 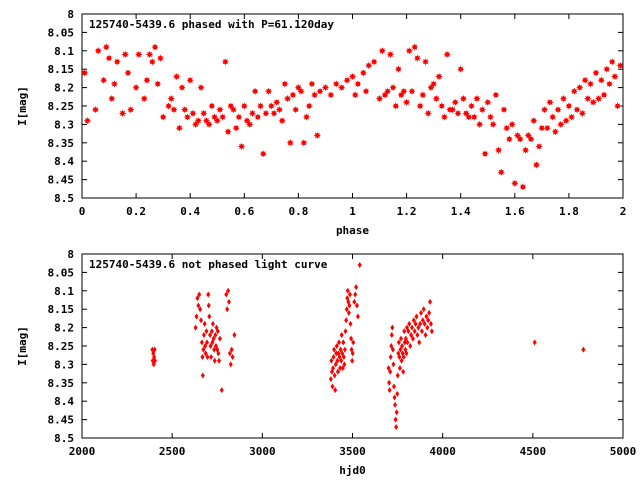 What do you see at coordinates (190, 211) in the screenshot?
I see `x-tick-label: 0.4` at bounding box center [190, 211].